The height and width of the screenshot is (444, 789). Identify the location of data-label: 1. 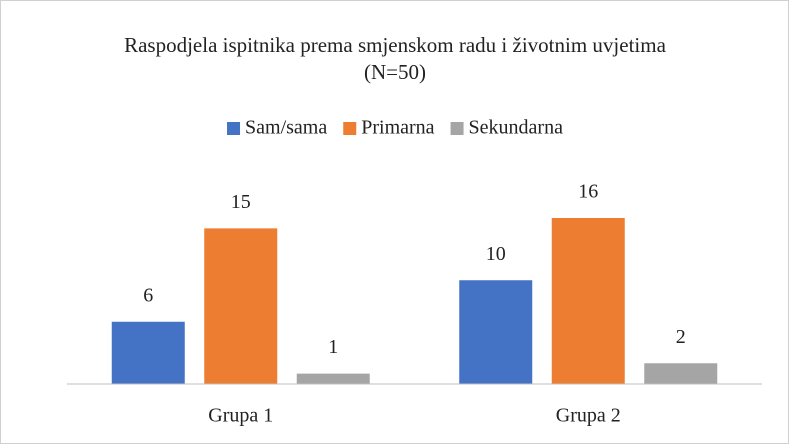
(333, 347).